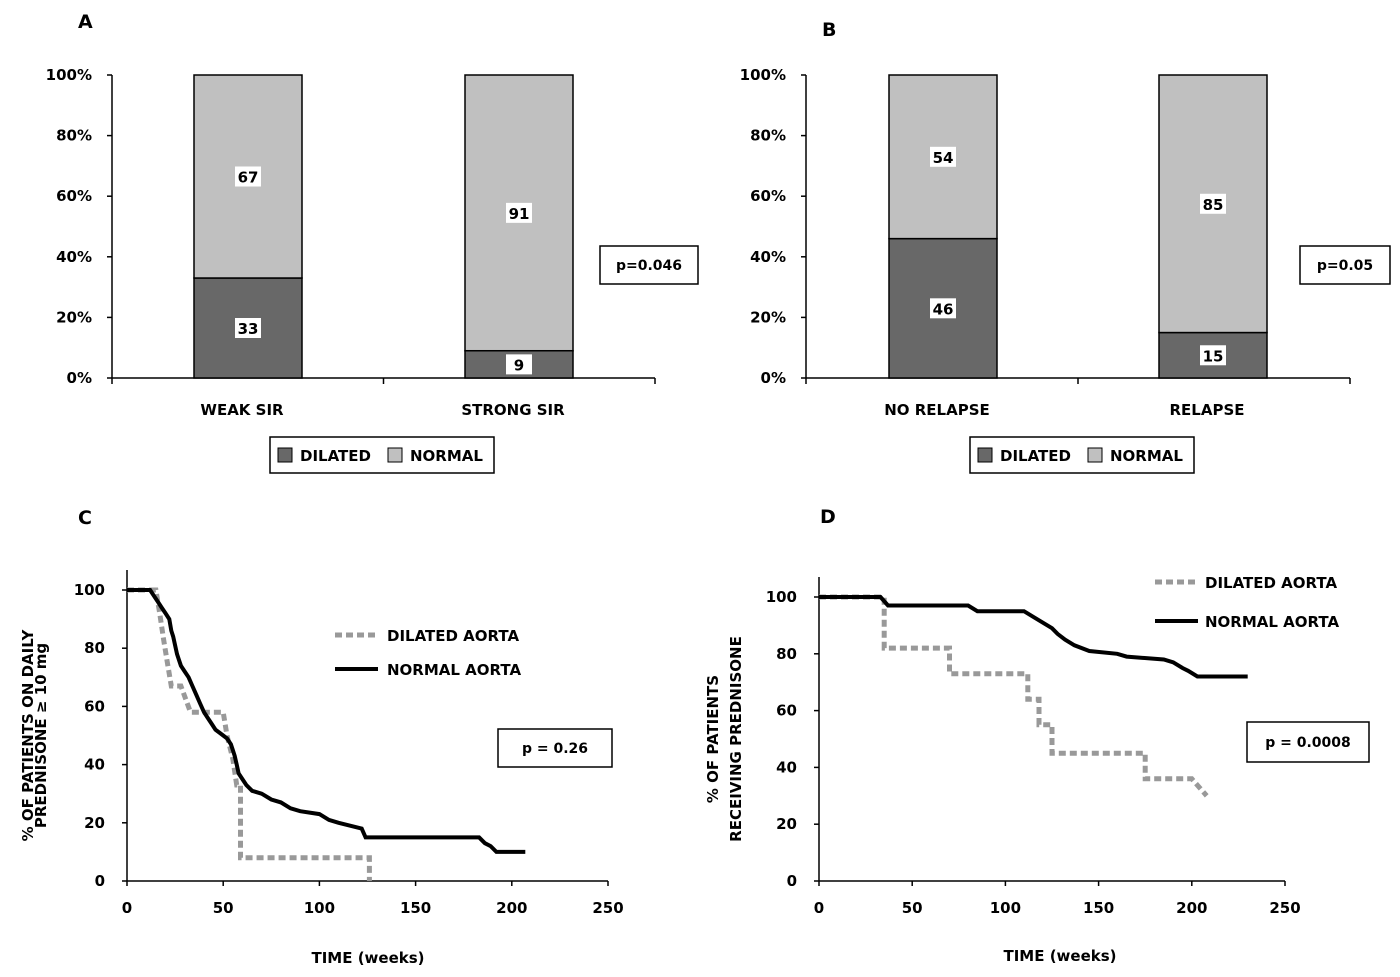 This screenshot has width=1400, height=977. Describe the element at coordinates (937, 410) in the screenshot. I see `x-category-label: NO RELAPSE` at that location.